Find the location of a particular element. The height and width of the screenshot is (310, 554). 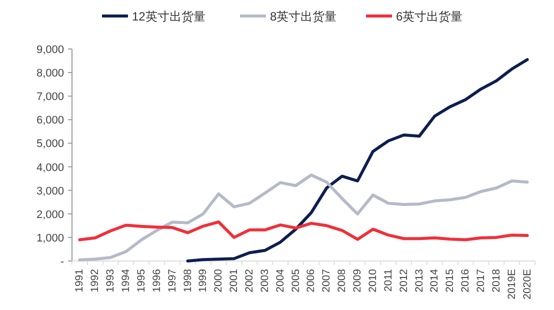

x-tick-label: 2015 is located at coordinates (450, 280).